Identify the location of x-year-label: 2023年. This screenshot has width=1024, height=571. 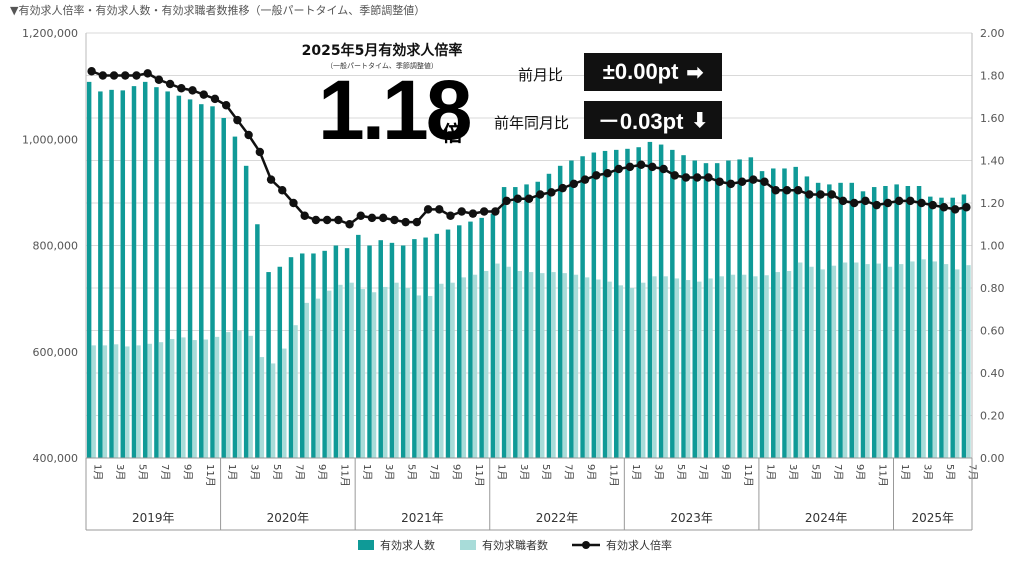
(691, 518).